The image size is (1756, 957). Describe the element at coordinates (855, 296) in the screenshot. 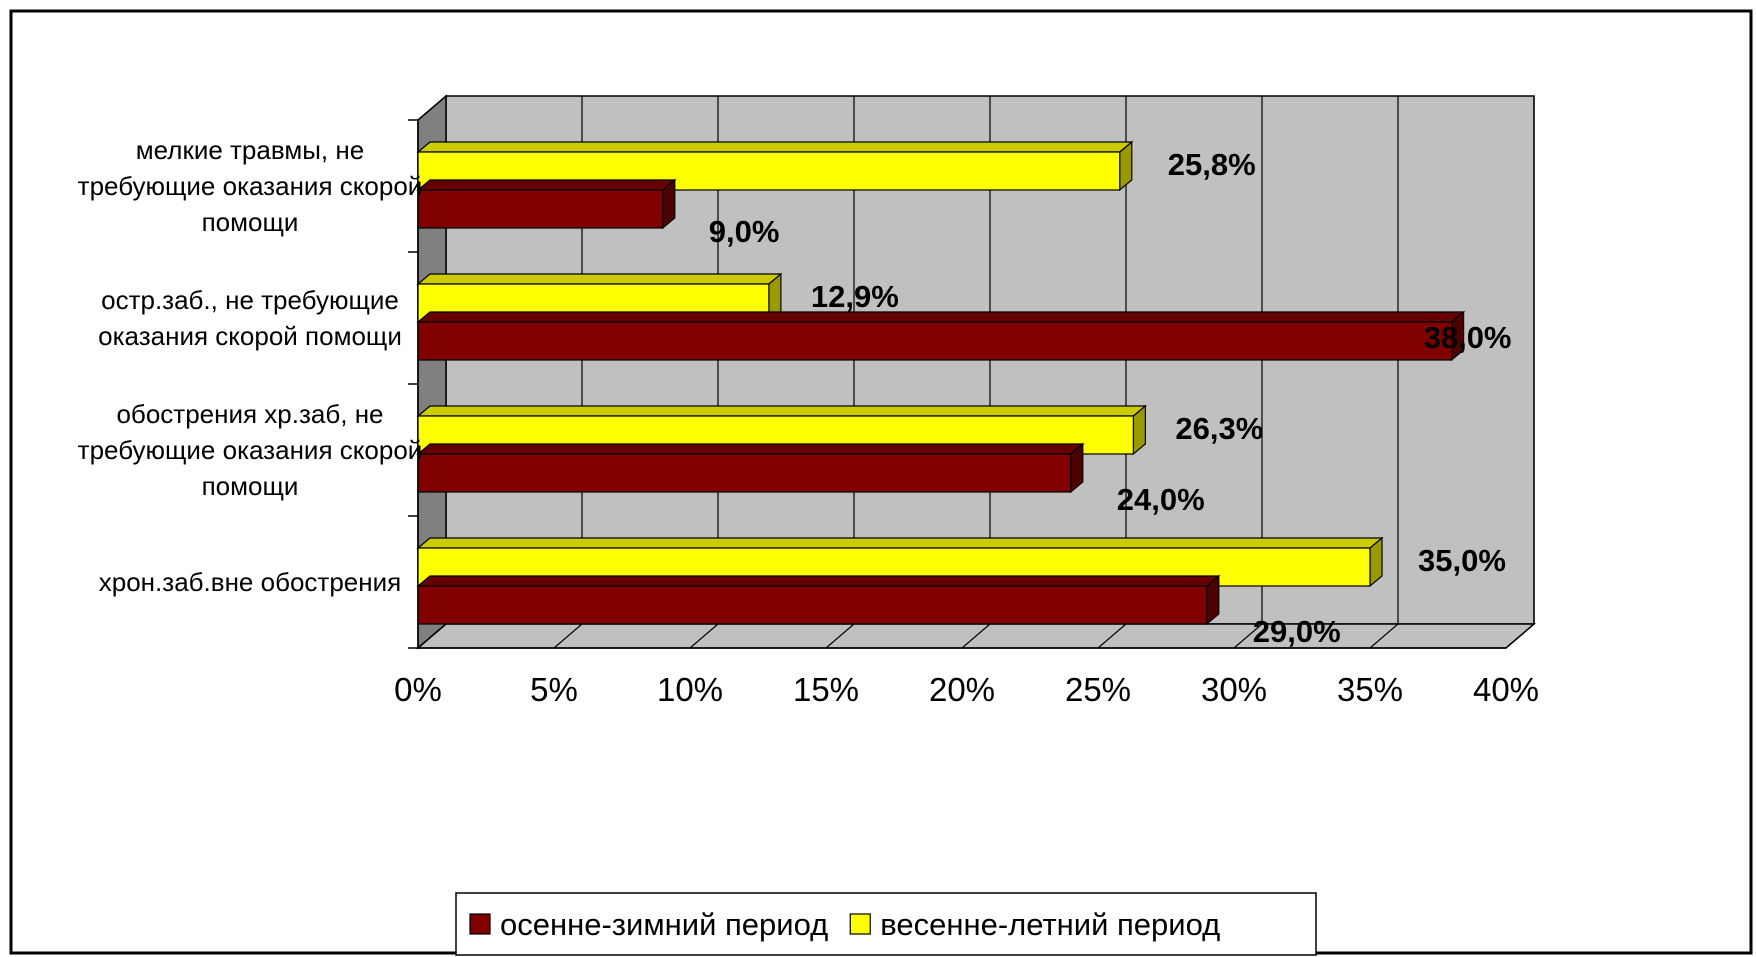

I see `data-label: 12,9%` at that location.